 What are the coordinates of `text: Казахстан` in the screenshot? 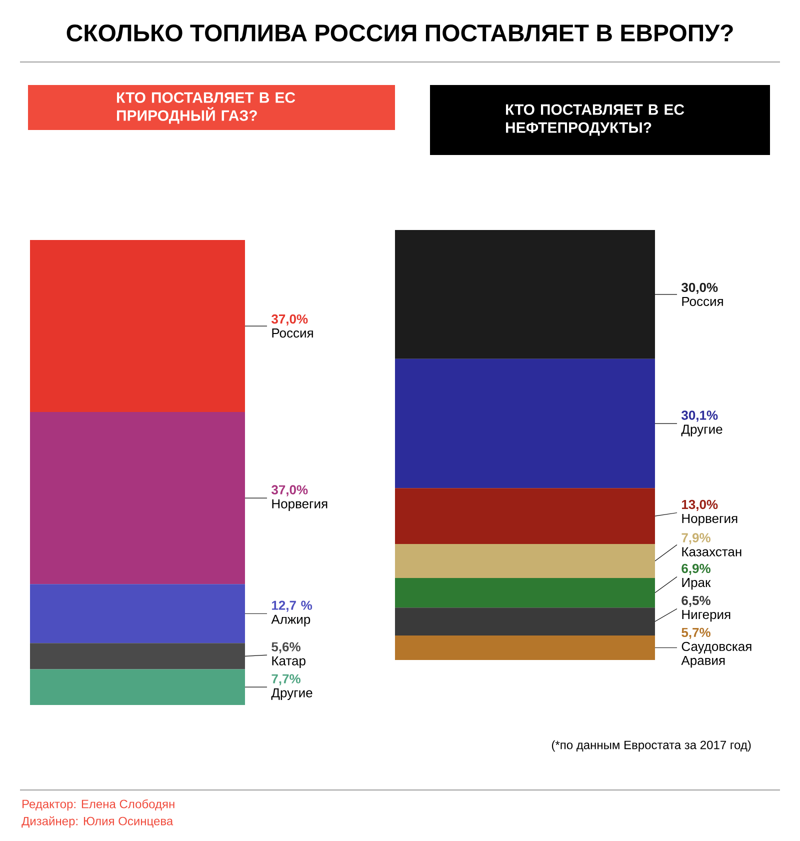 It's located at (712, 551).